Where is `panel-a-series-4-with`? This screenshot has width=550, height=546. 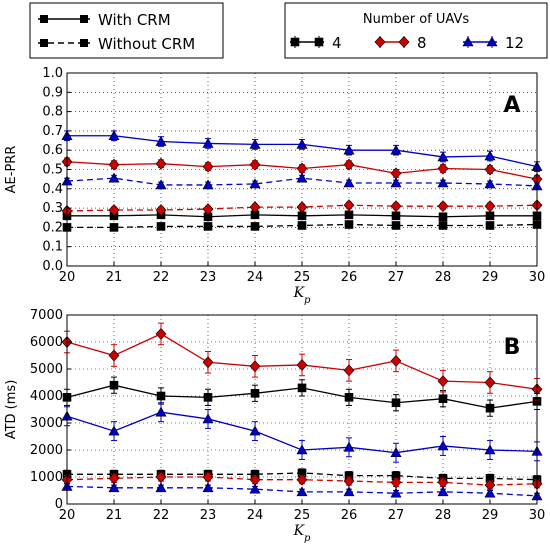
panel-a-series-4-with is located at coordinates (302, 216).